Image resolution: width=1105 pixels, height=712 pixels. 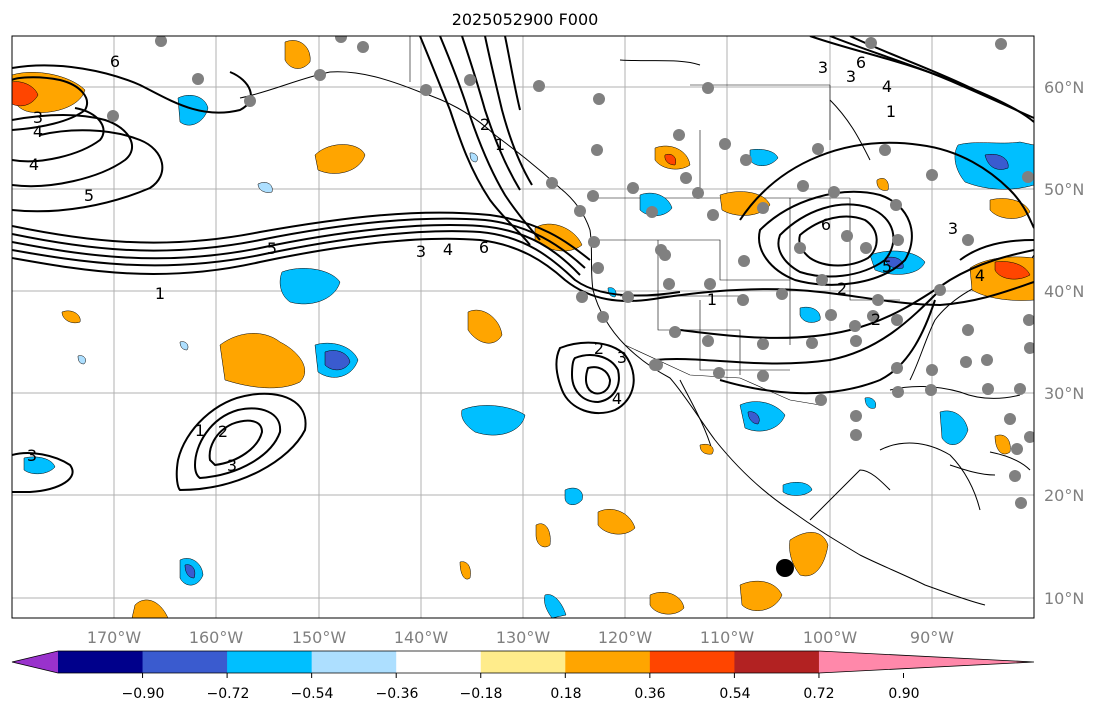 I want to click on svg-text: 20°N, so click(x=1064, y=495).